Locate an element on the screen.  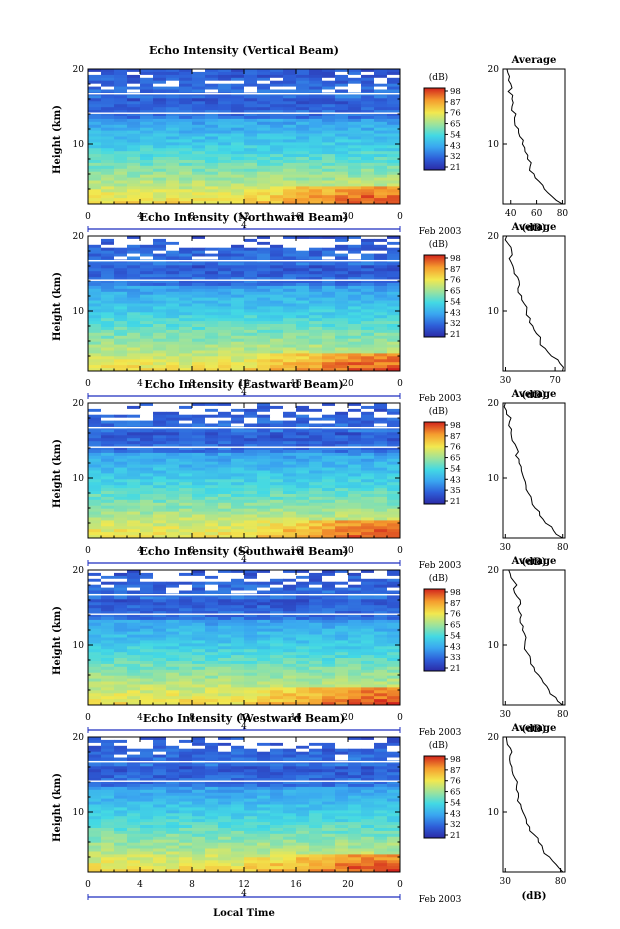
colorbar is located at coordinates (434, 630).